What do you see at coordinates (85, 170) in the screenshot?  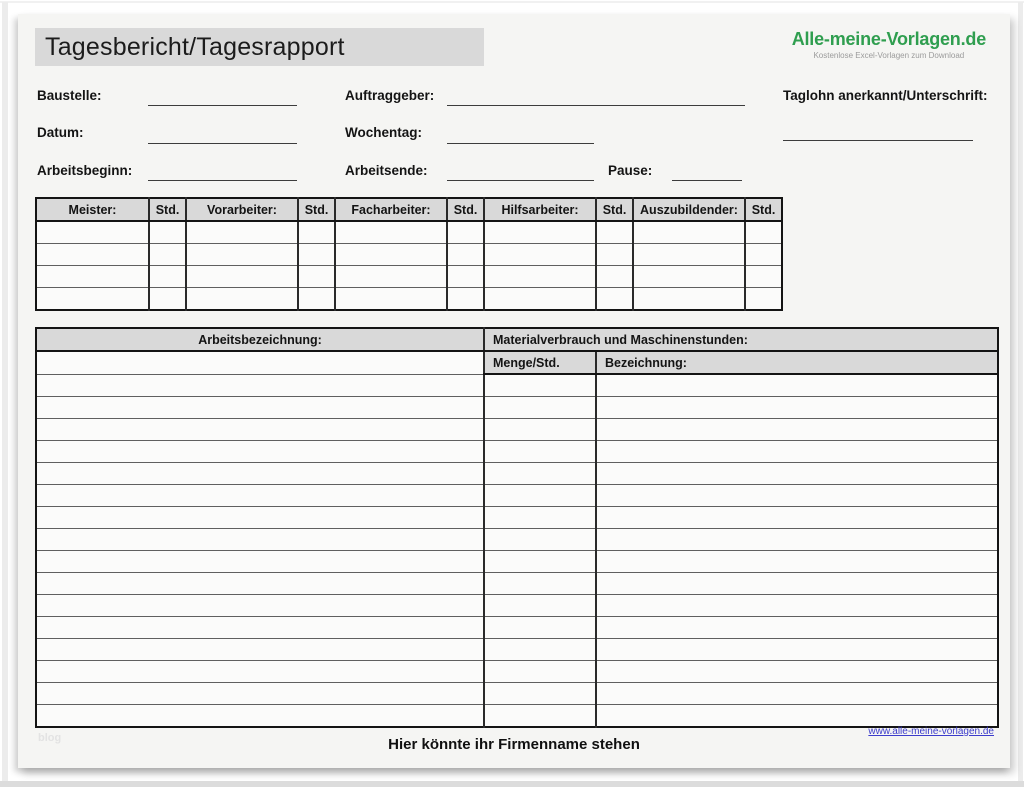 I see `arbeitsbeginn-label: Arbeitsbeginn:` at bounding box center [85, 170].